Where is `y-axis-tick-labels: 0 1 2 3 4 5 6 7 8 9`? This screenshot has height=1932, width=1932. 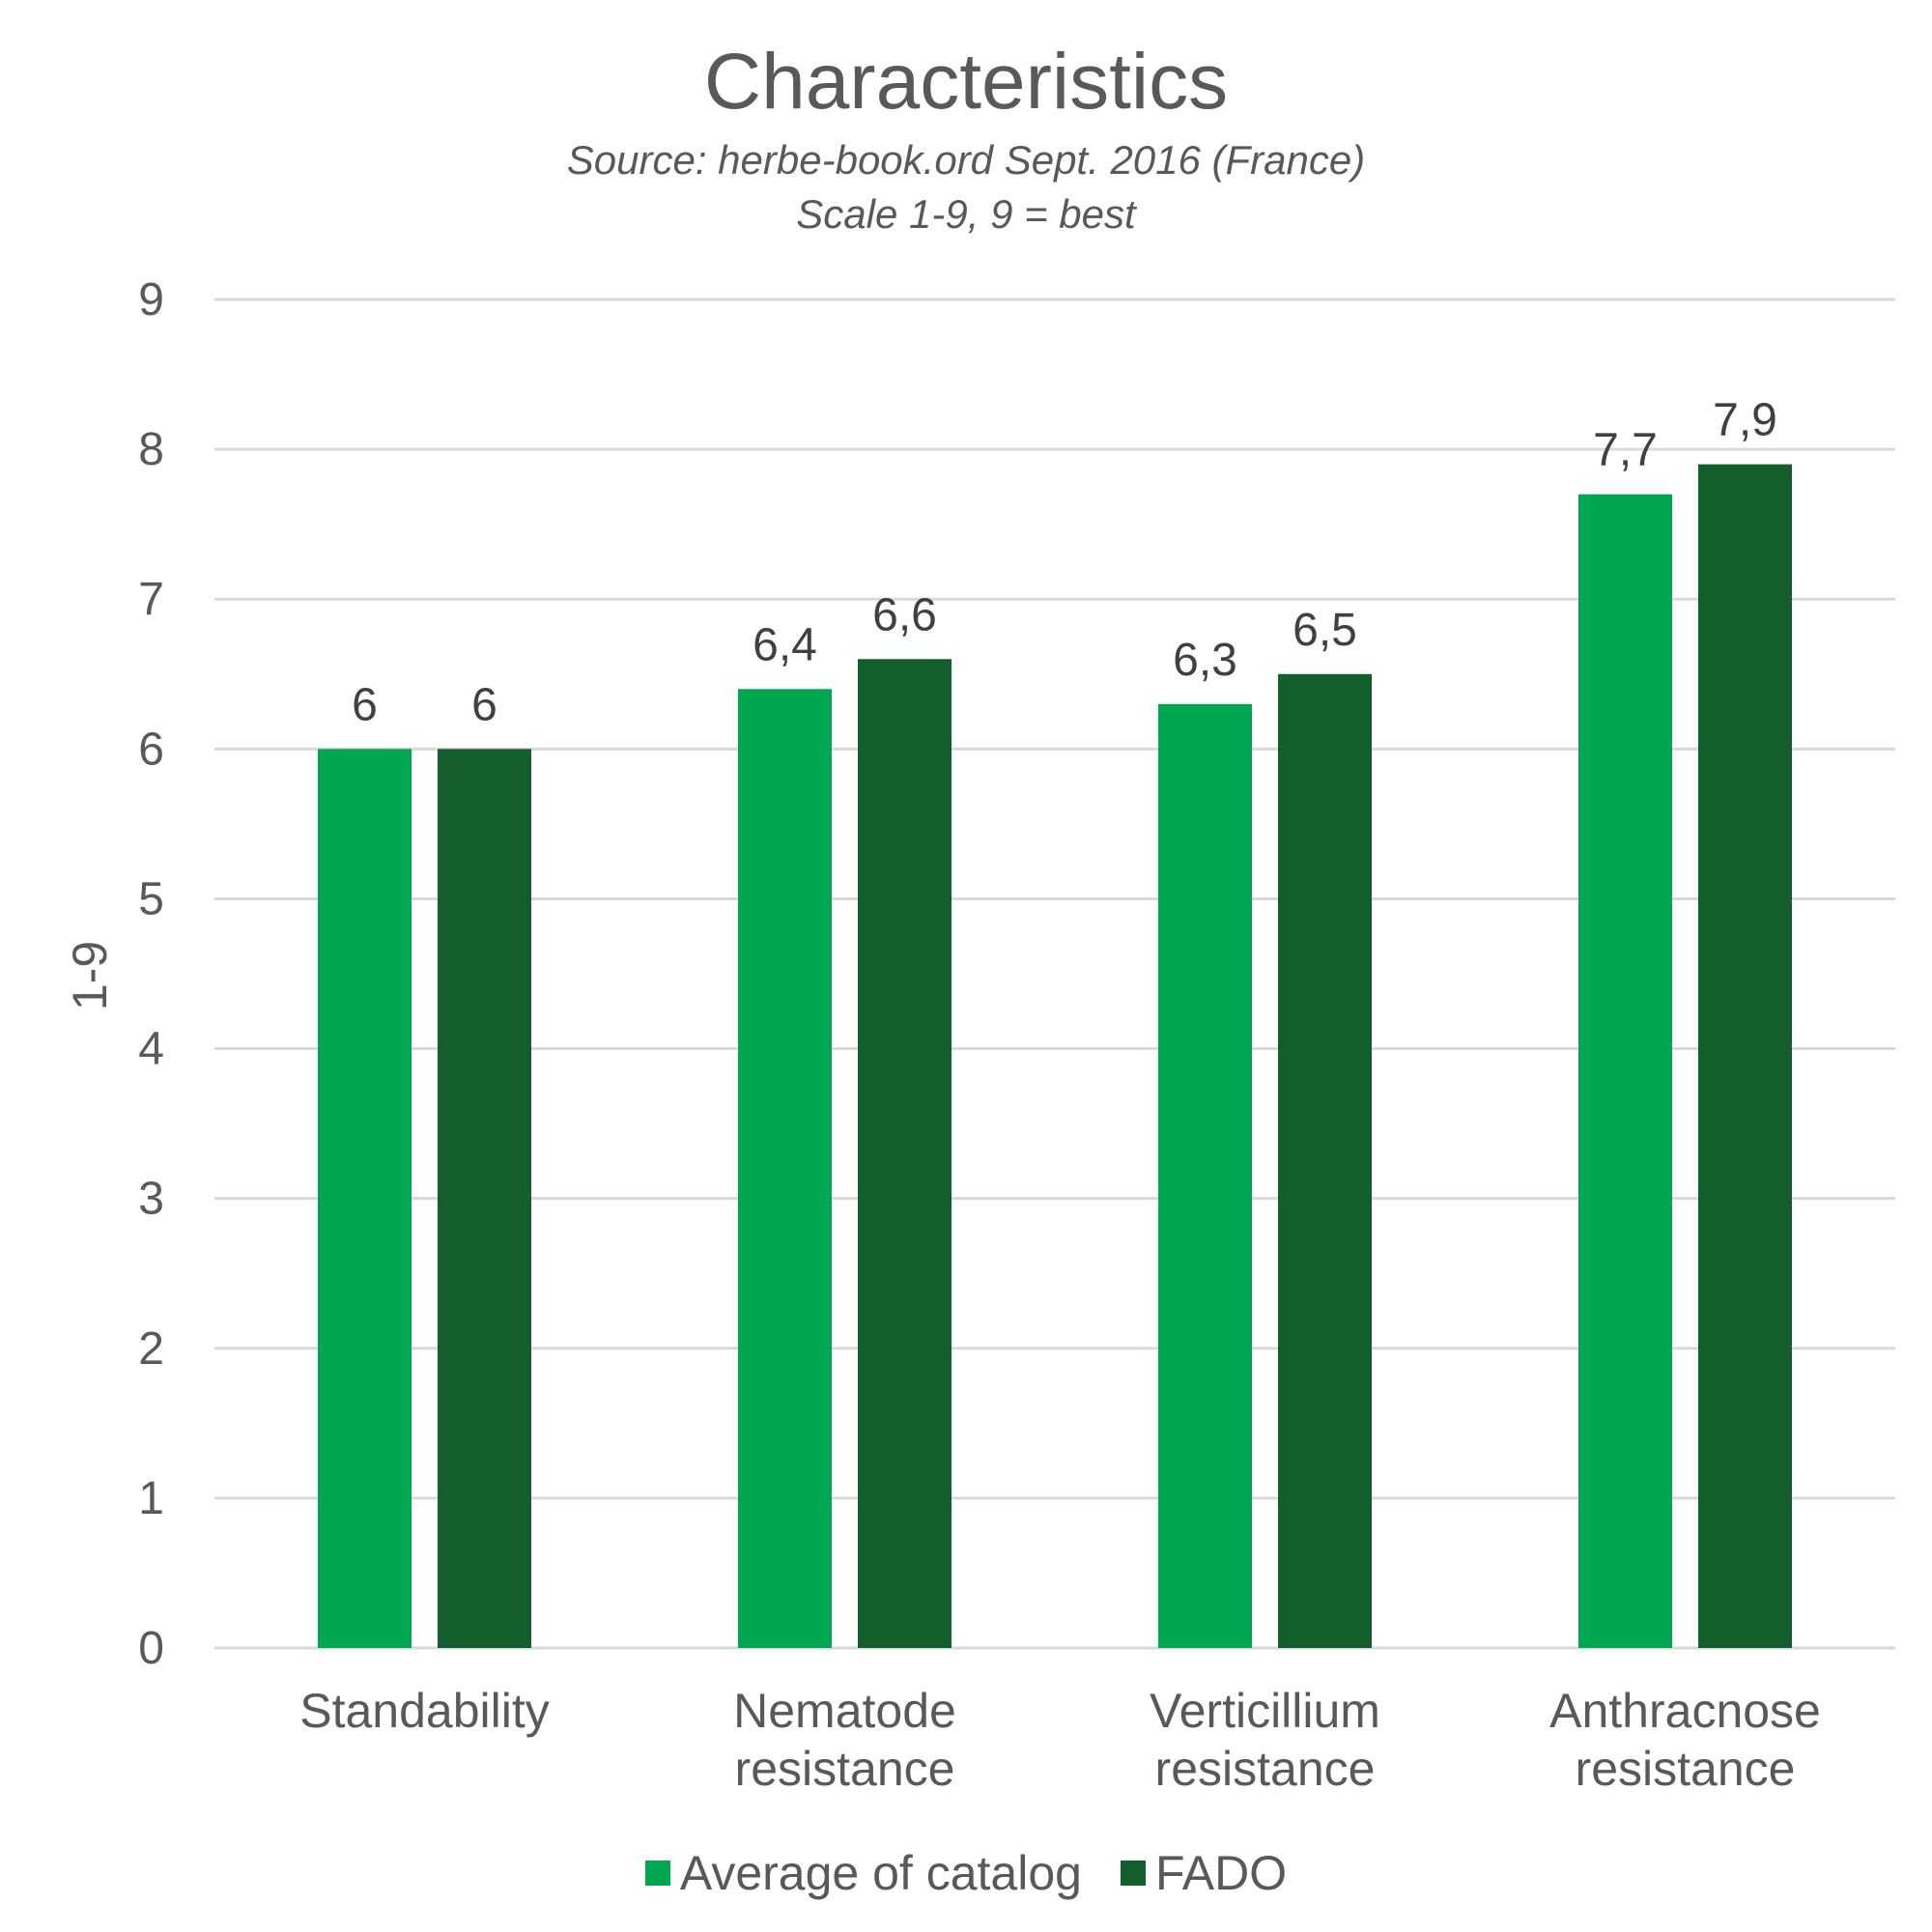 y-axis-tick-labels: 0 1 2 3 4 5 6 7 8 9 is located at coordinates (151, 974).